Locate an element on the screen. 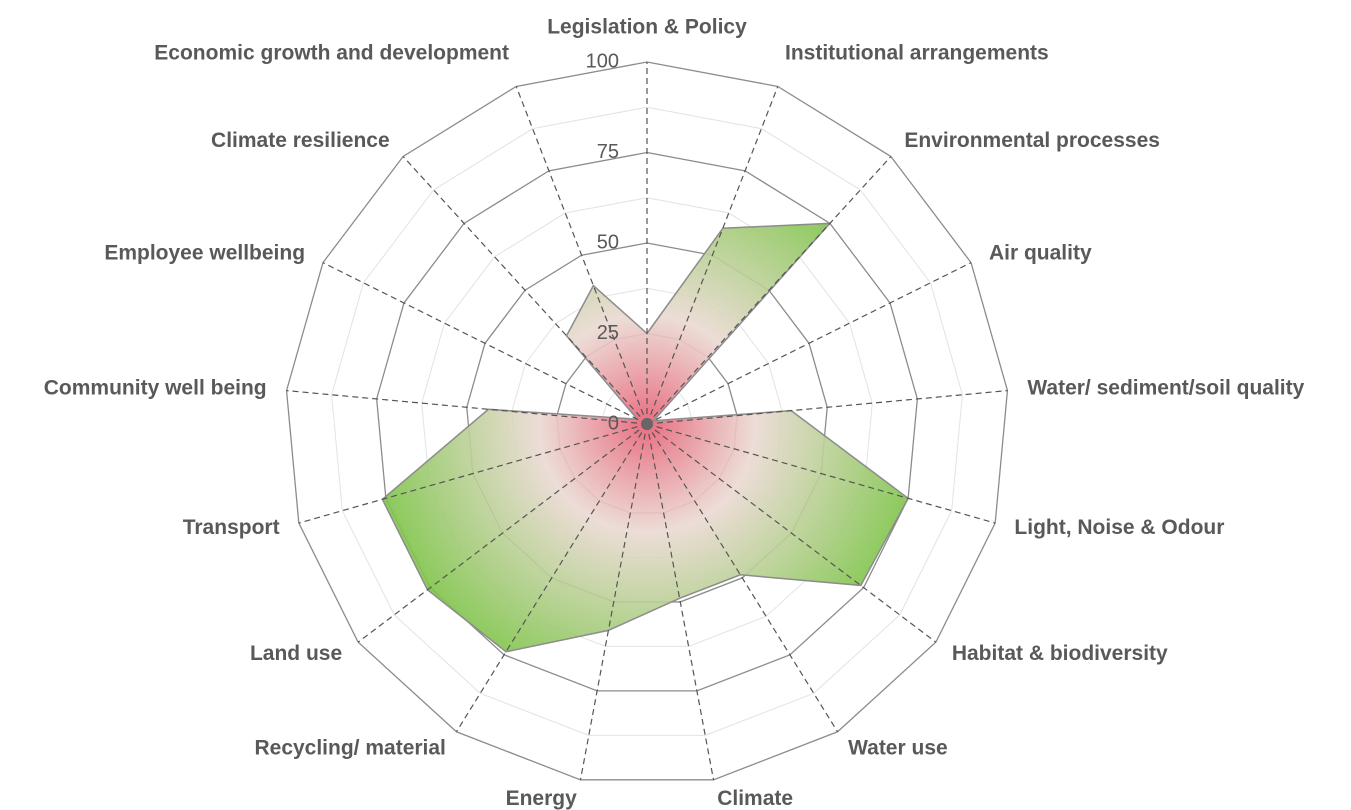  category-label: Legislation & Policy is located at coordinates (647, 27).